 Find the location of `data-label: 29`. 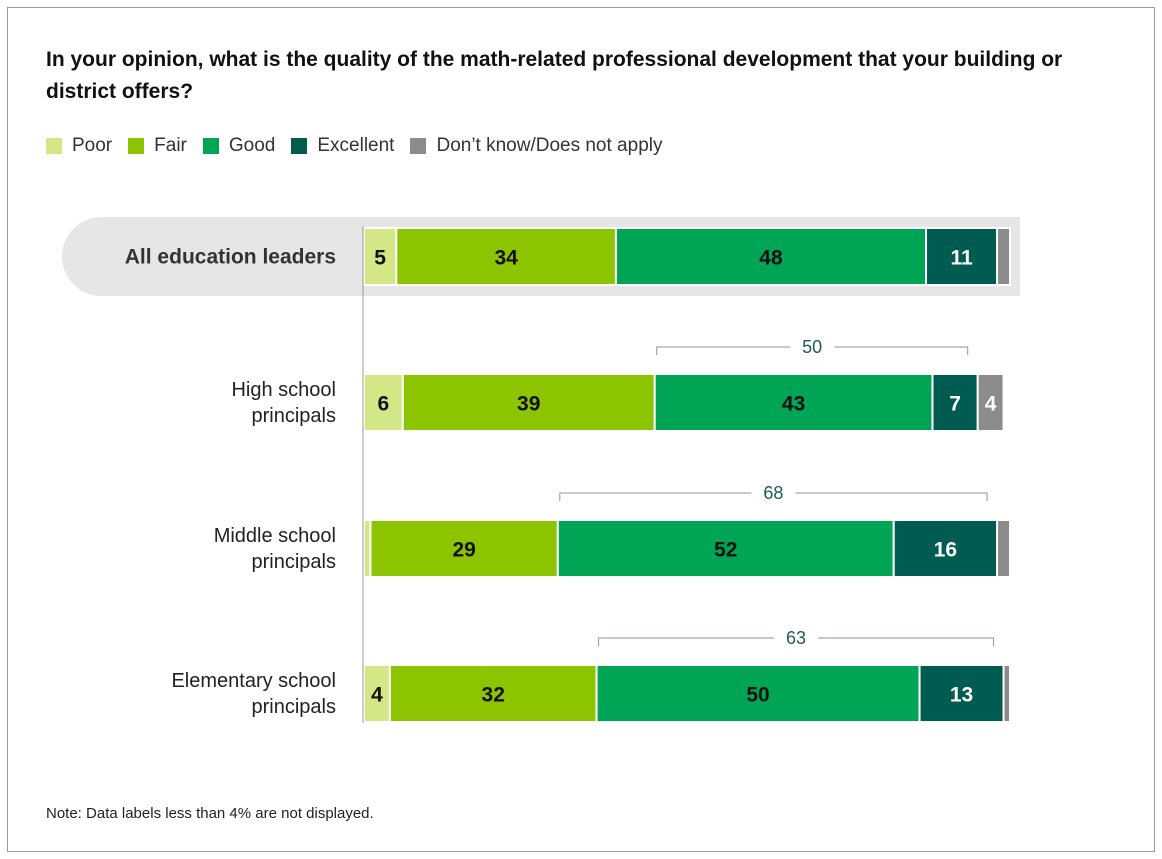

data-label: 29 is located at coordinates (463, 550).